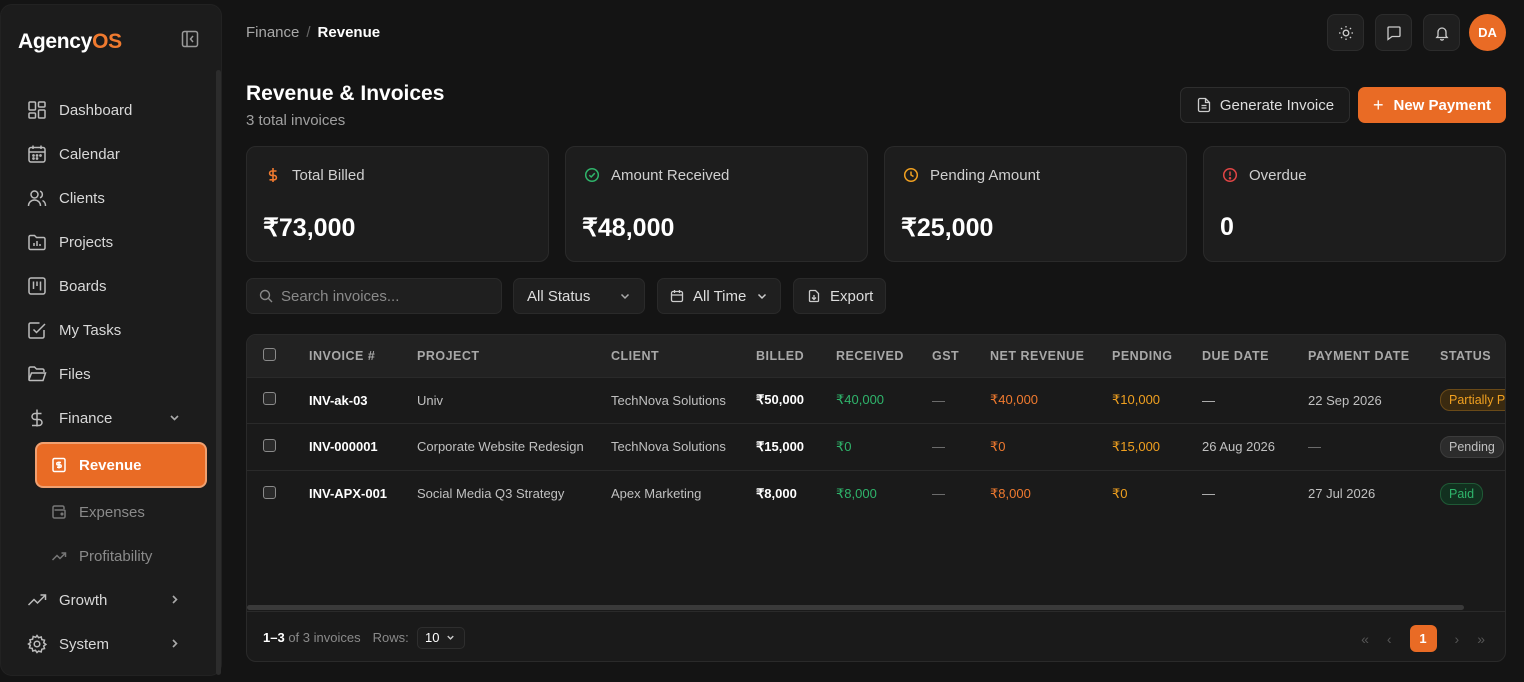 The image size is (1524, 682). What do you see at coordinates (37, 242) in the screenshot?
I see `folder-chart-icon` at bounding box center [37, 242].